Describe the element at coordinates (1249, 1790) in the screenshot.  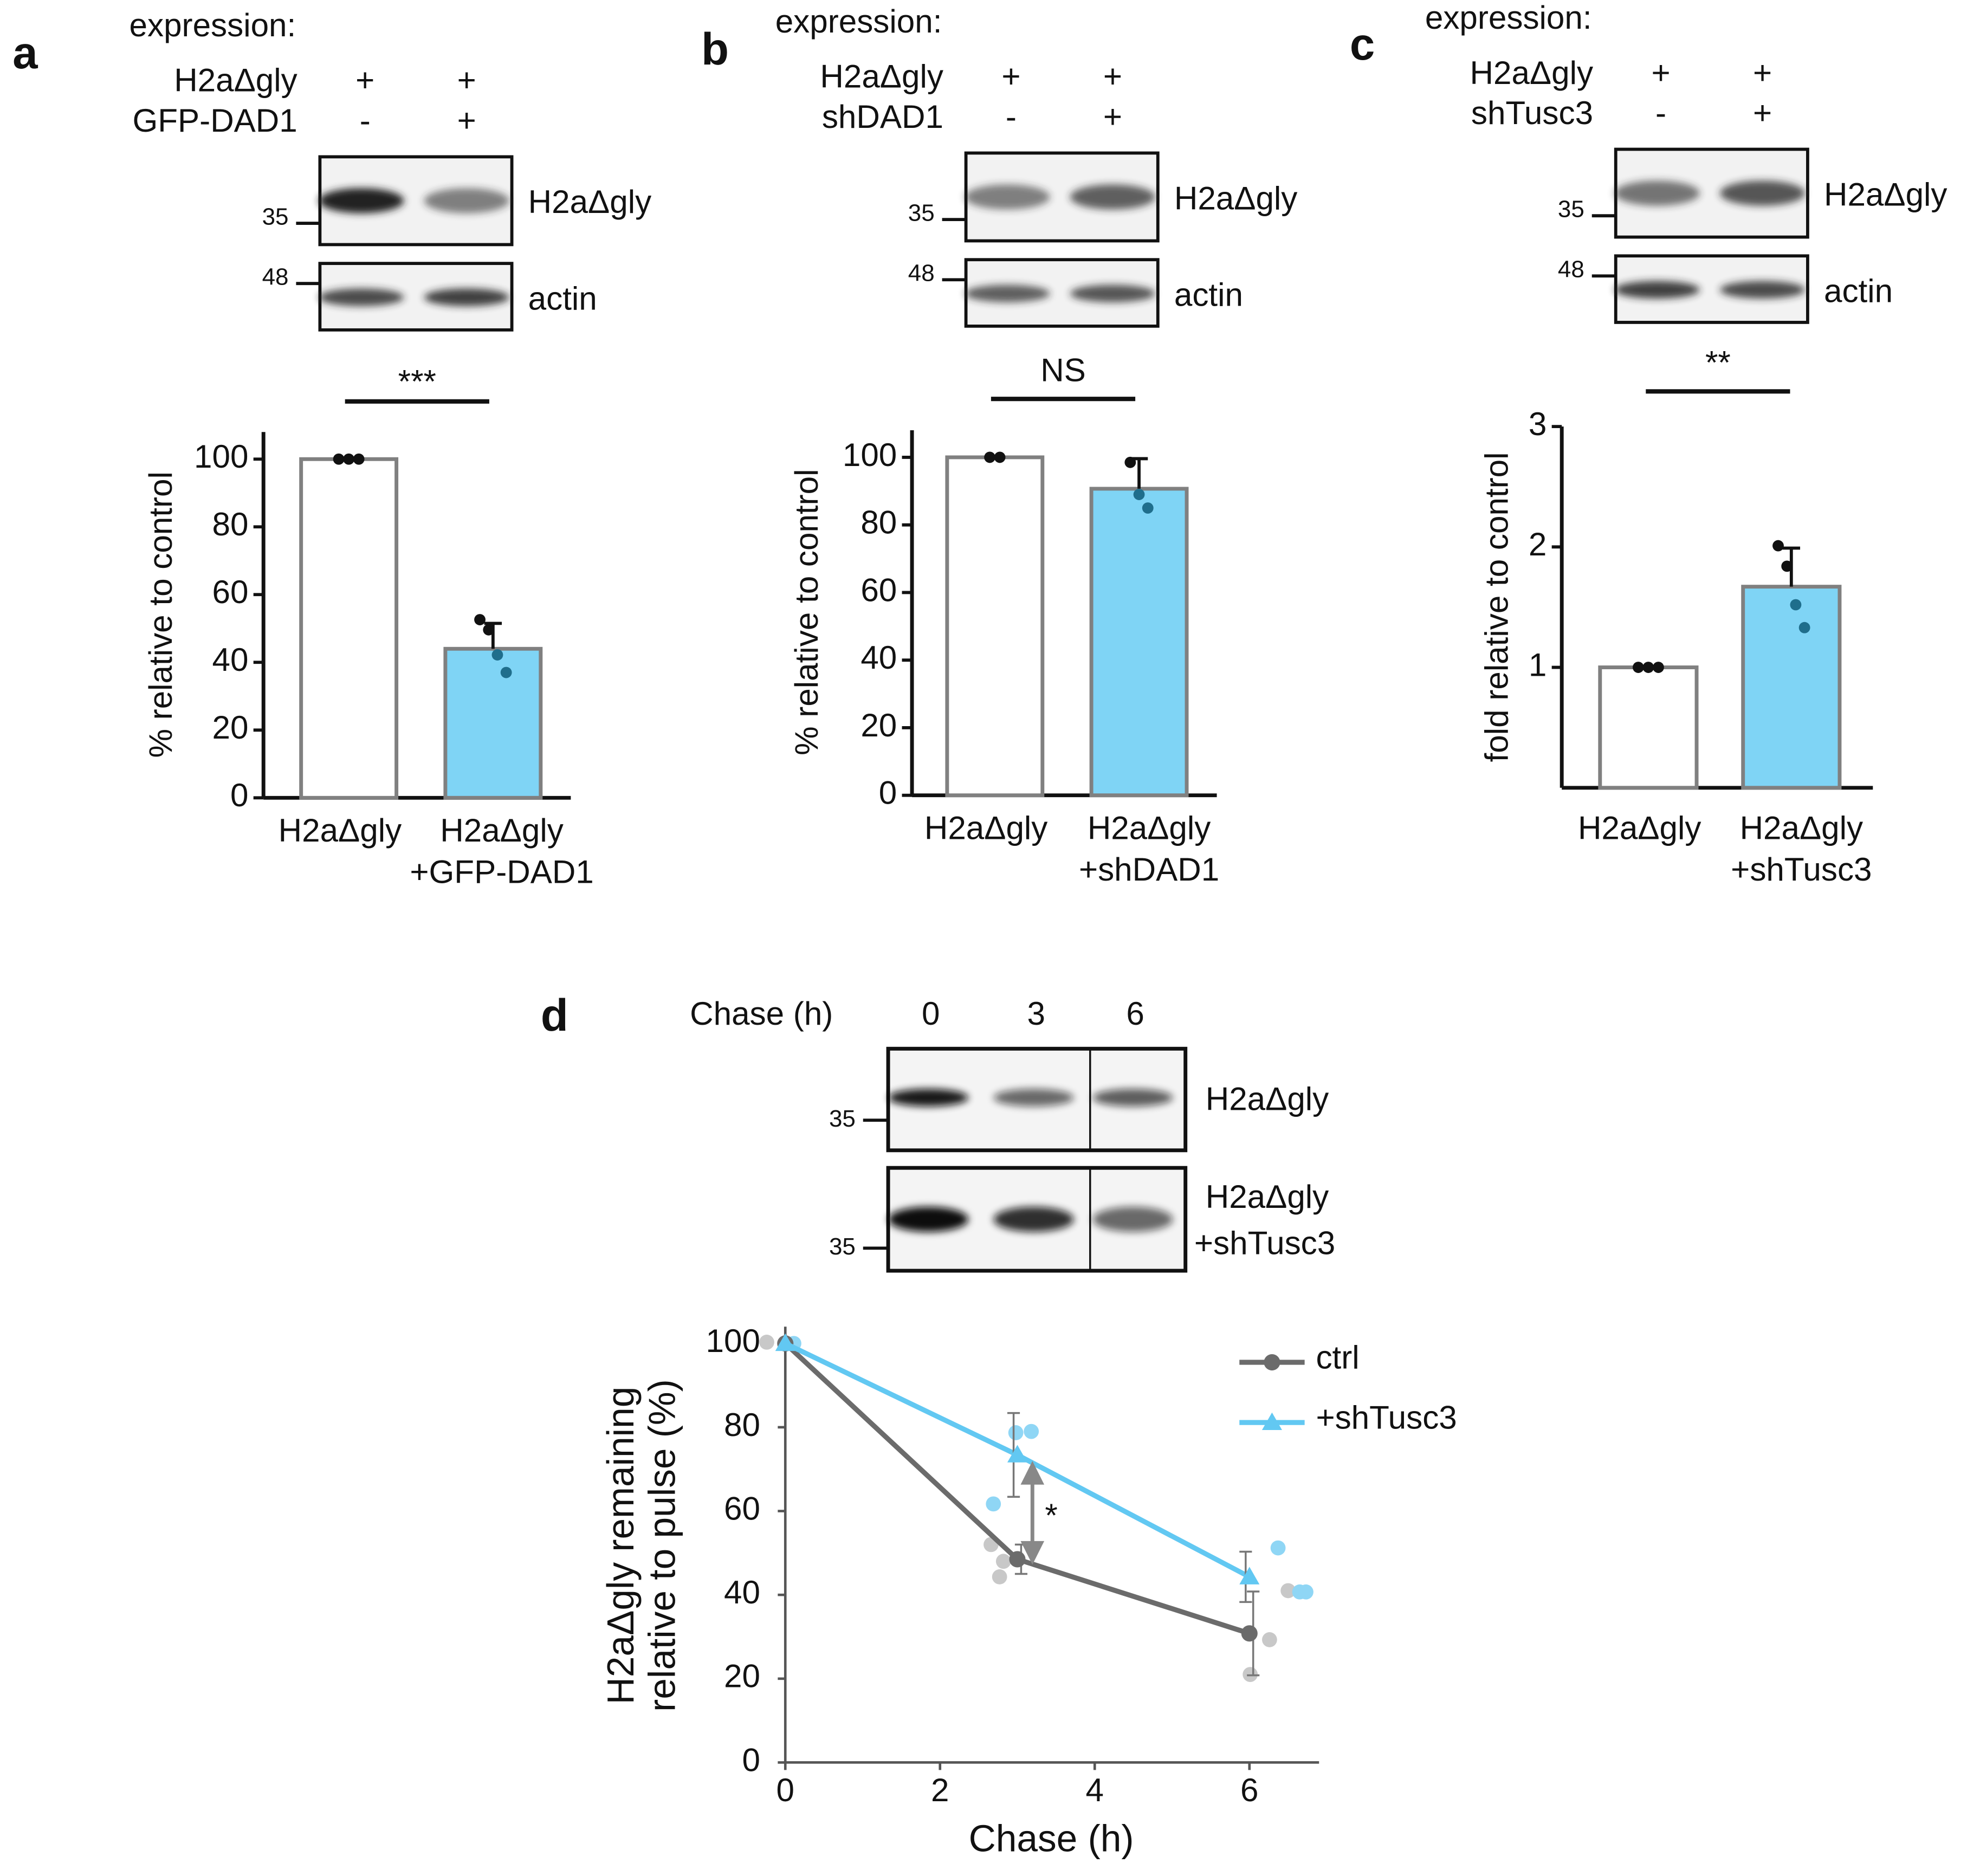
I see `x-tick-label: 6` at that location.